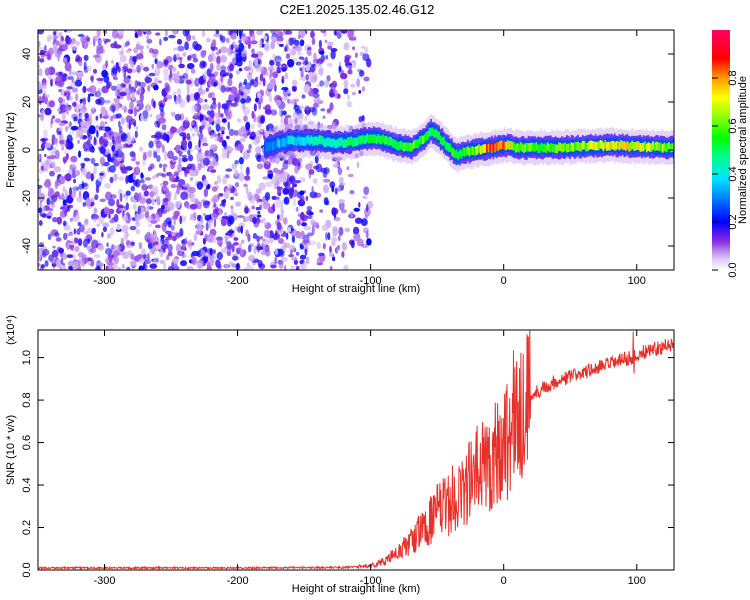 This screenshot has width=750, height=600. What do you see at coordinates (733, 269) in the screenshot?
I see `colorbar-tick-label: 0.0` at bounding box center [733, 269].